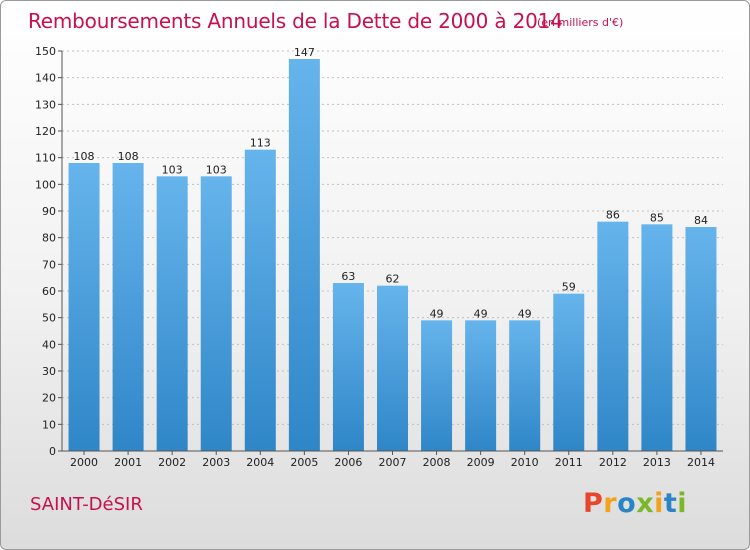 Image resolution: width=750 pixels, height=550 pixels. What do you see at coordinates (393, 462) in the screenshot?
I see `x-tick-label: 2007` at bounding box center [393, 462].